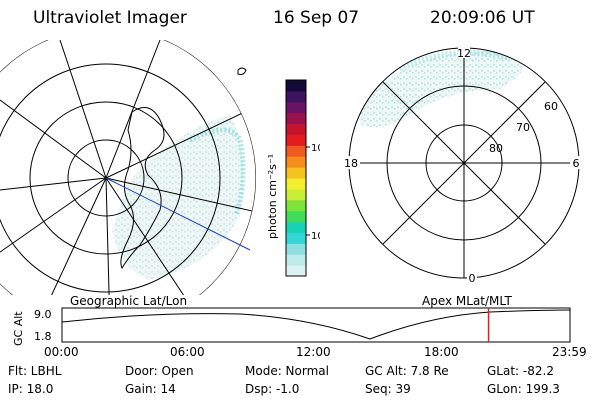 The width and height of the screenshot is (600, 400). I want to click on altitude-ytick-low: 1.8, so click(43, 336).